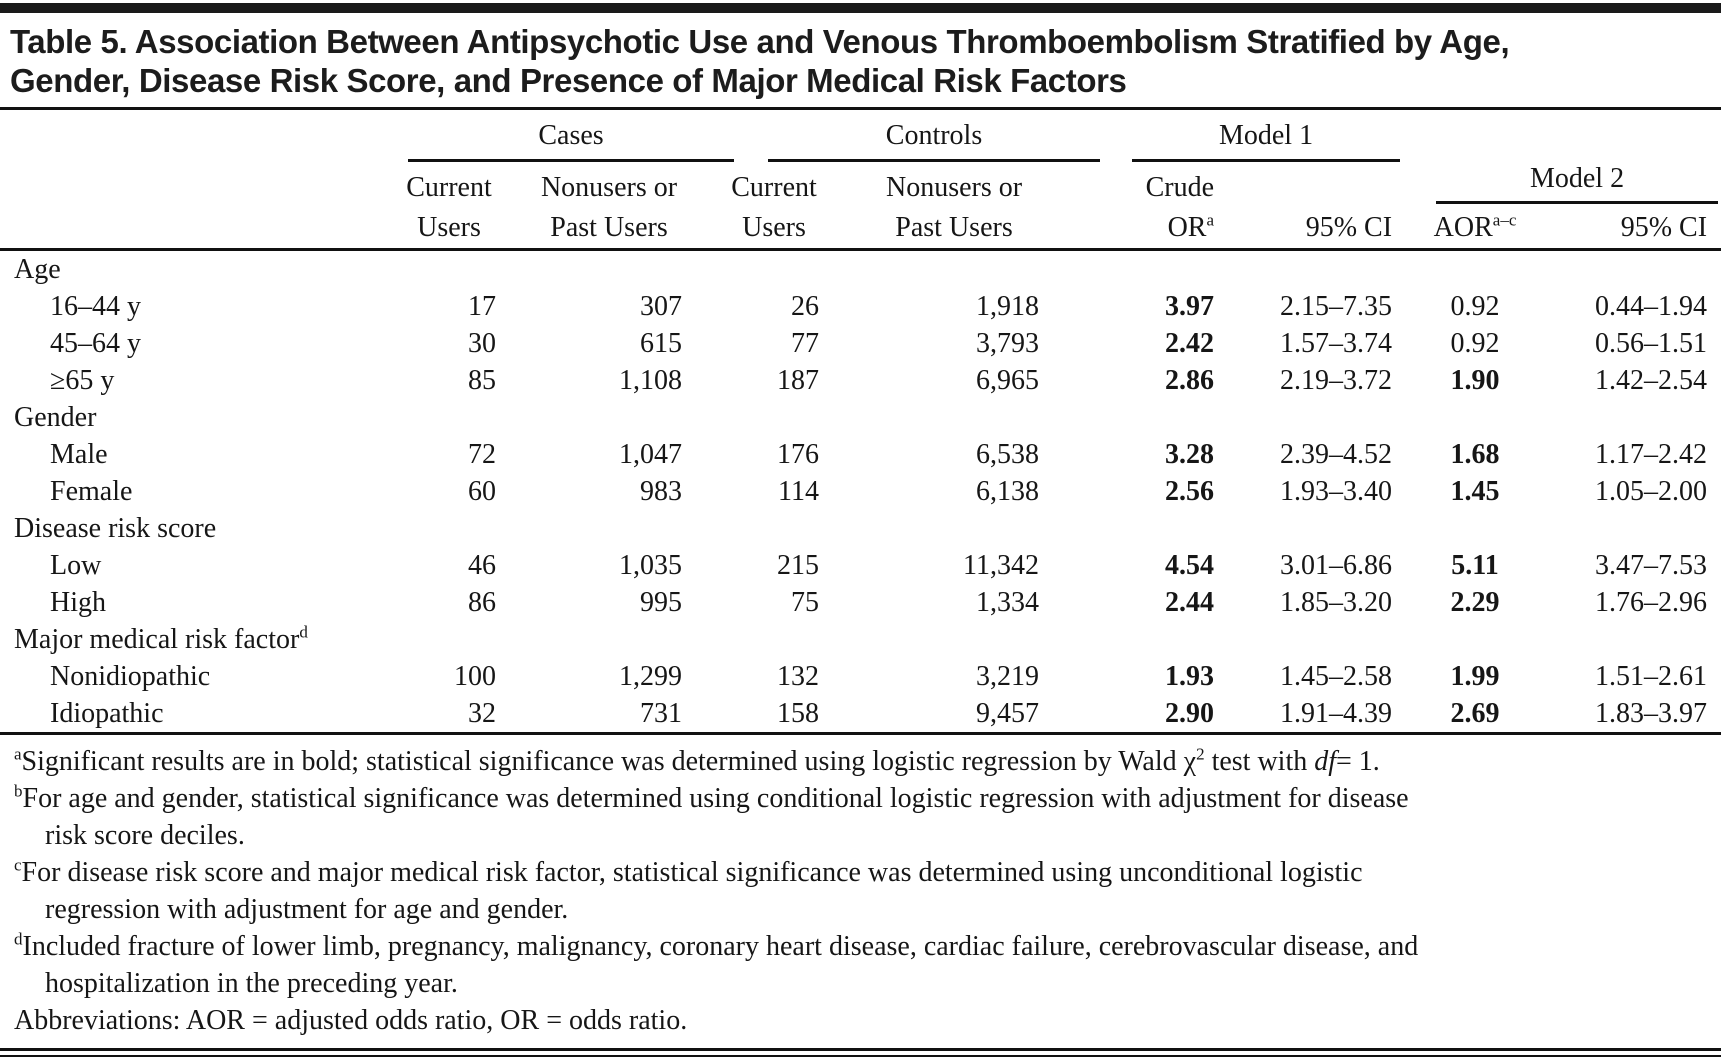 The height and width of the screenshot is (1057, 1721). What do you see at coordinates (1190, 380) in the screenshot?
I see `cell-crude-or: 2.86` at bounding box center [1190, 380].